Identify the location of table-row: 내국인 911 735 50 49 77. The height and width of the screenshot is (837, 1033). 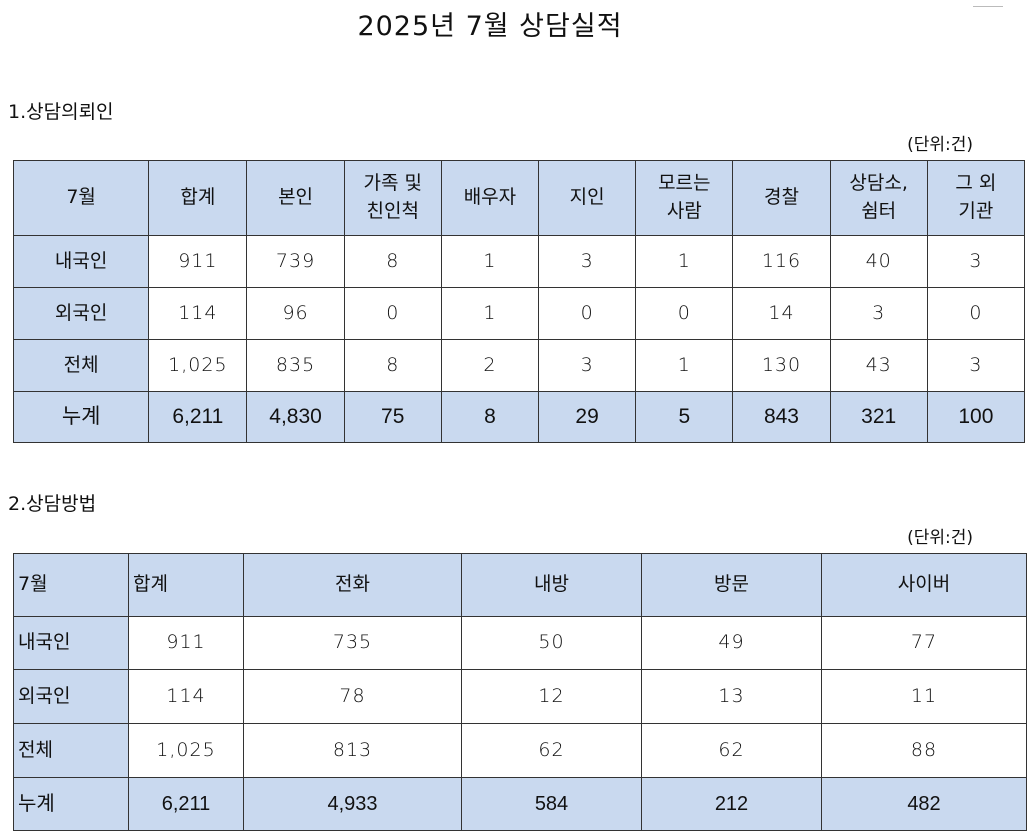
(520, 643).